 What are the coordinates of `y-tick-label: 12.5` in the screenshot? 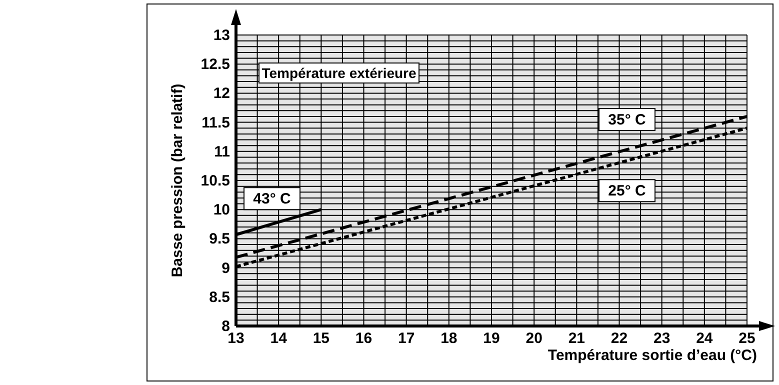 It's located at (215, 65).